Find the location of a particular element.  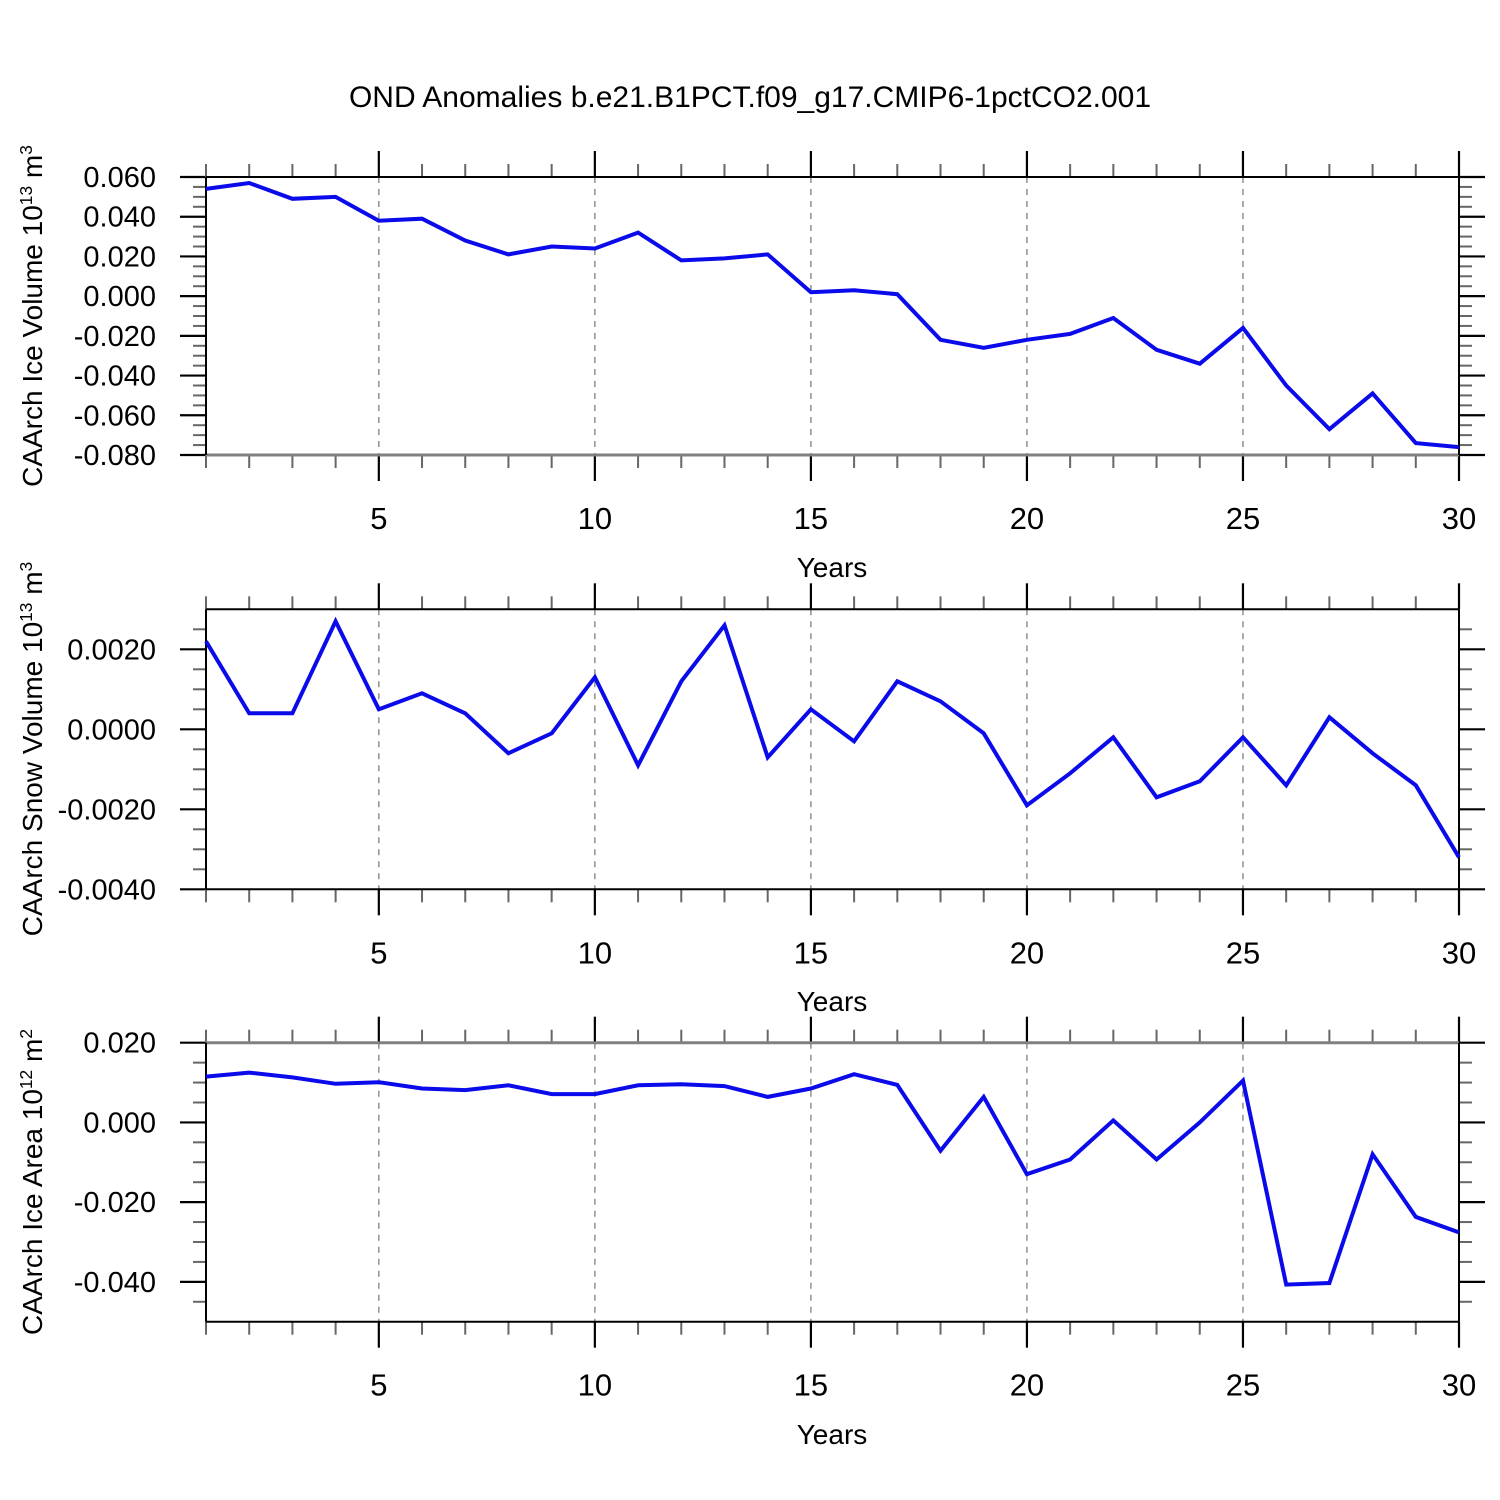

y-axis-title-text: CAArch Ice Area 10 is located at coordinates (32, 1212).